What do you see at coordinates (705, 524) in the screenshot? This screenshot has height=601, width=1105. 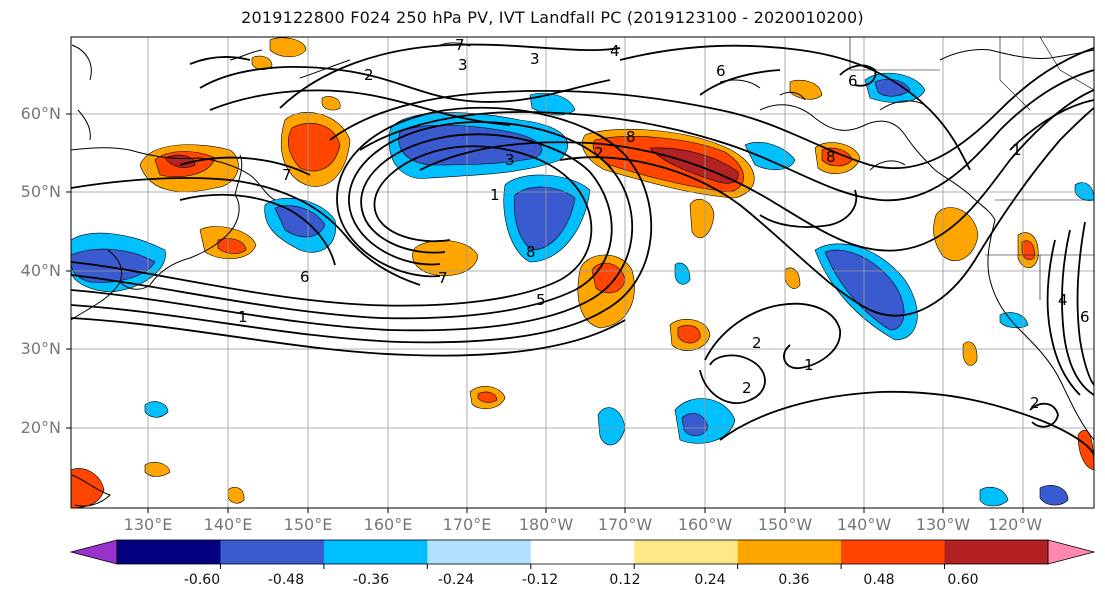 I see `lon-label: 160°W` at bounding box center [705, 524].